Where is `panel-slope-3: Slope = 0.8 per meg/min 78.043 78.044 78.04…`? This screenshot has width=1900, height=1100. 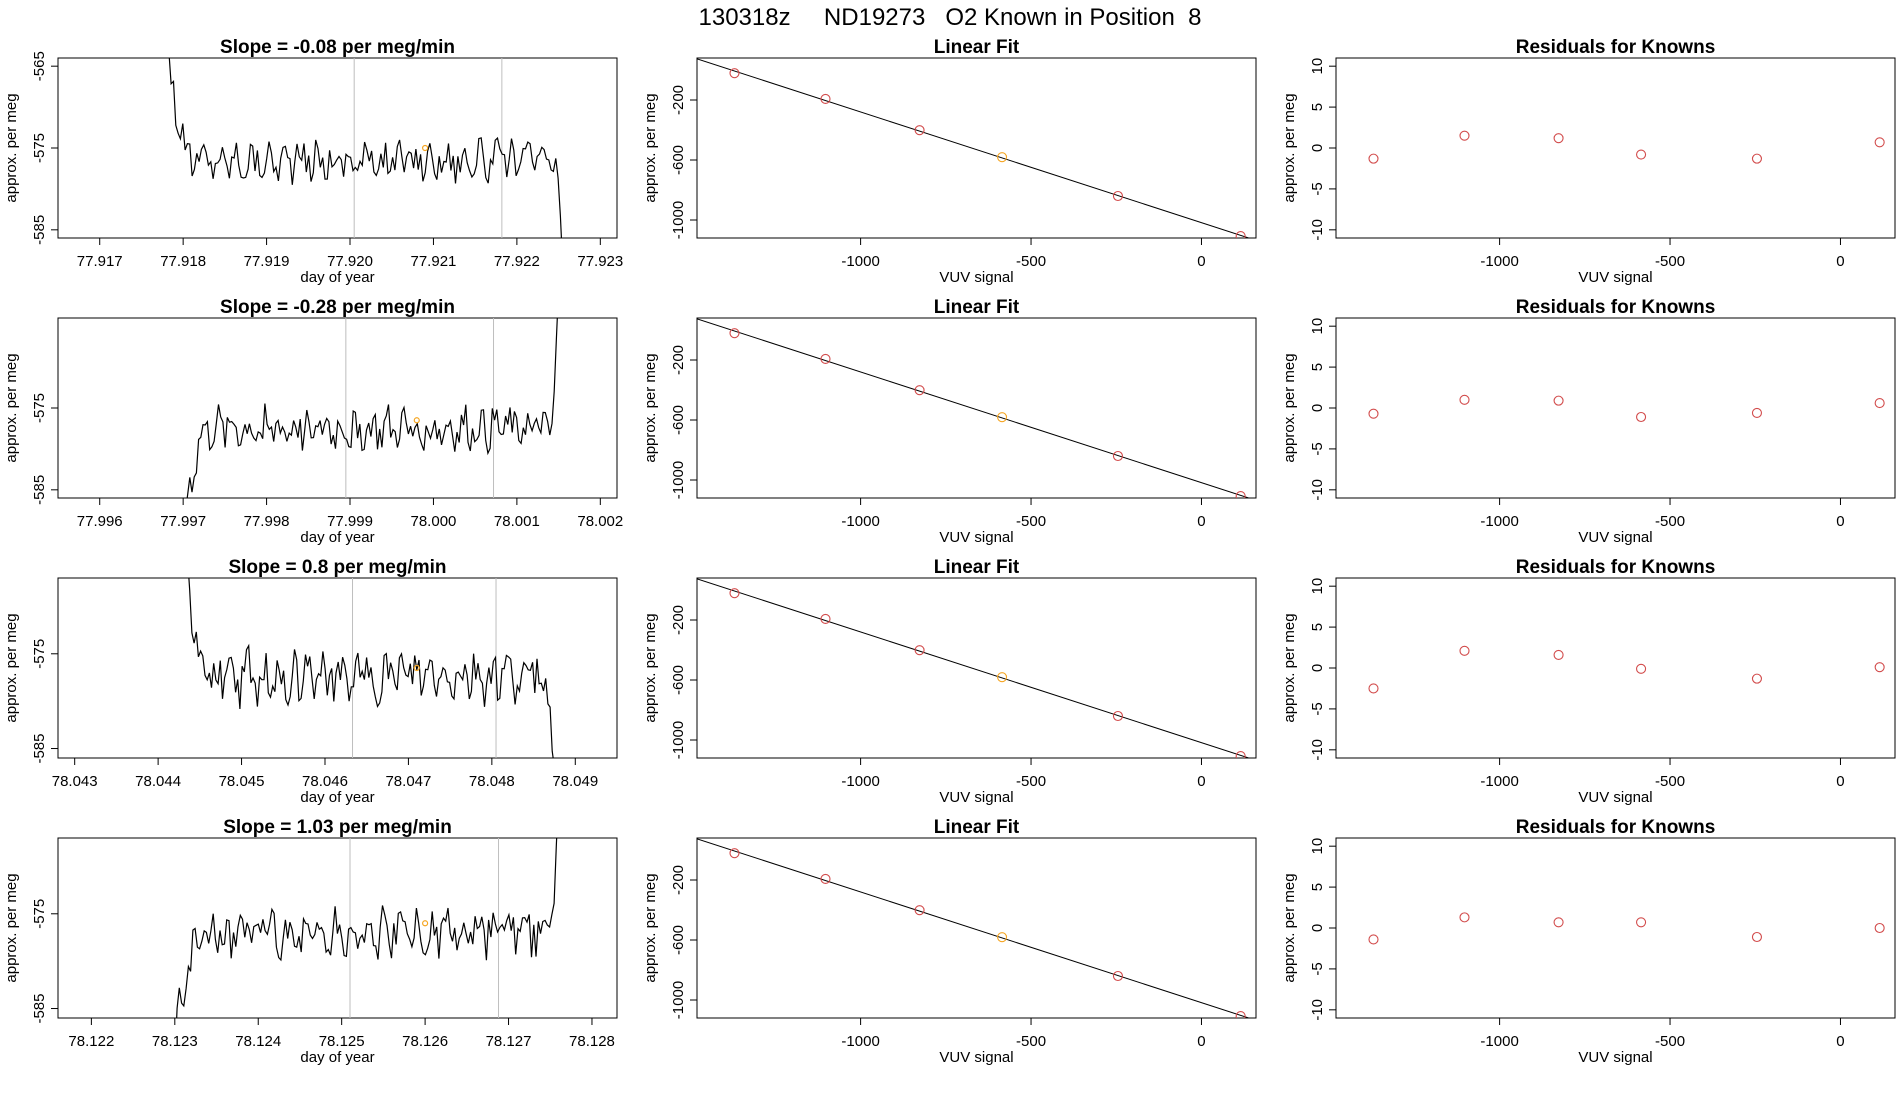
panel-slope-3: Slope = 0.8 per meg/min 78.043 78.044 78.04… is located at coordinates (310, 681).